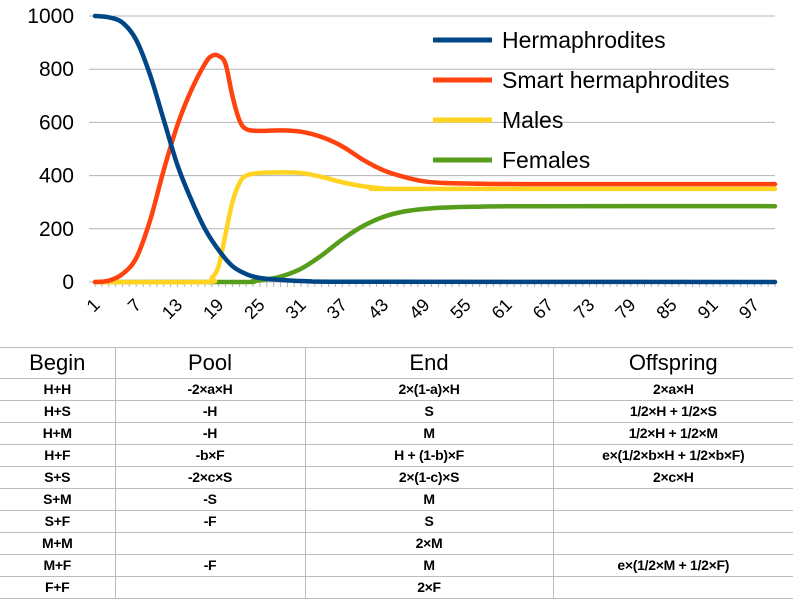 This screenshot has width=793, height=599. Describe the element at coordinates (56, 122) in the screenshot. I see `y-tick-label: 600` at that location.